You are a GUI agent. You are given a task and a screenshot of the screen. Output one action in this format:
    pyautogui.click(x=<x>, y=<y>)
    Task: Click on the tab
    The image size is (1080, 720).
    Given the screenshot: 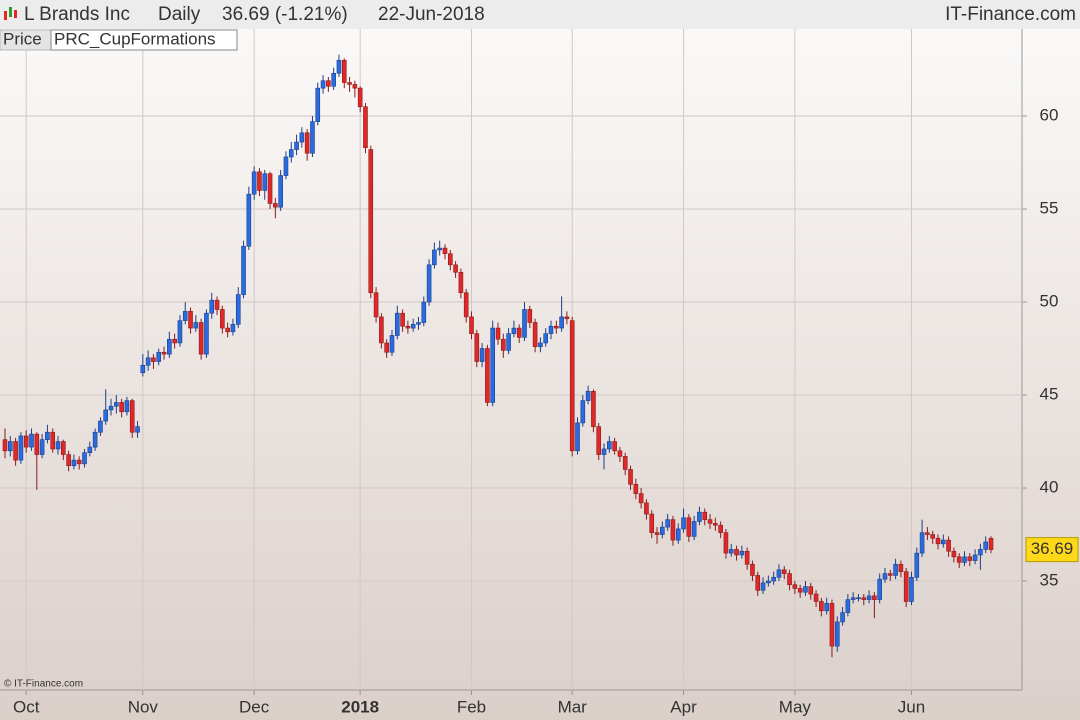 What is the action you would take?
    pyautogui.click(x=144, y=40)
    